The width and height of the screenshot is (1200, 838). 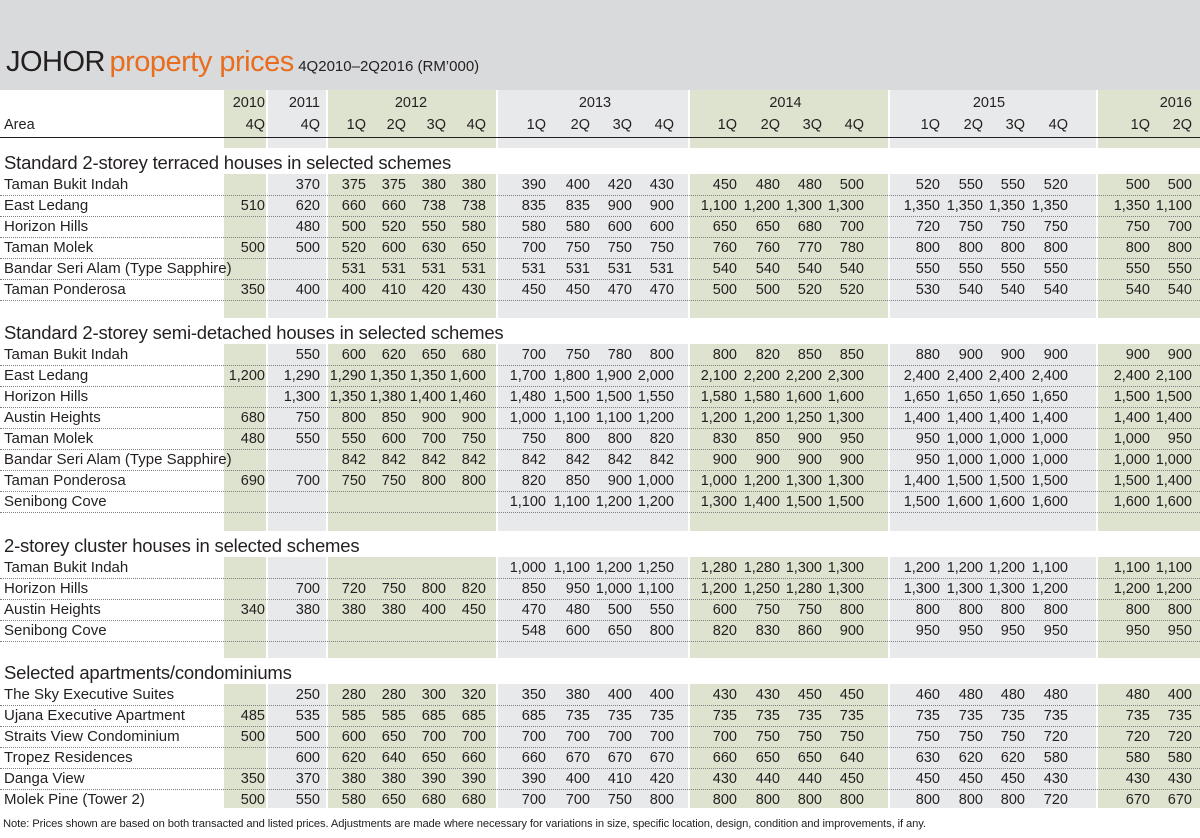 What do you see at coordinates (46, 205) in the screenshot?
I see `area-name: East Ledang` at bounding box center [46, 205].